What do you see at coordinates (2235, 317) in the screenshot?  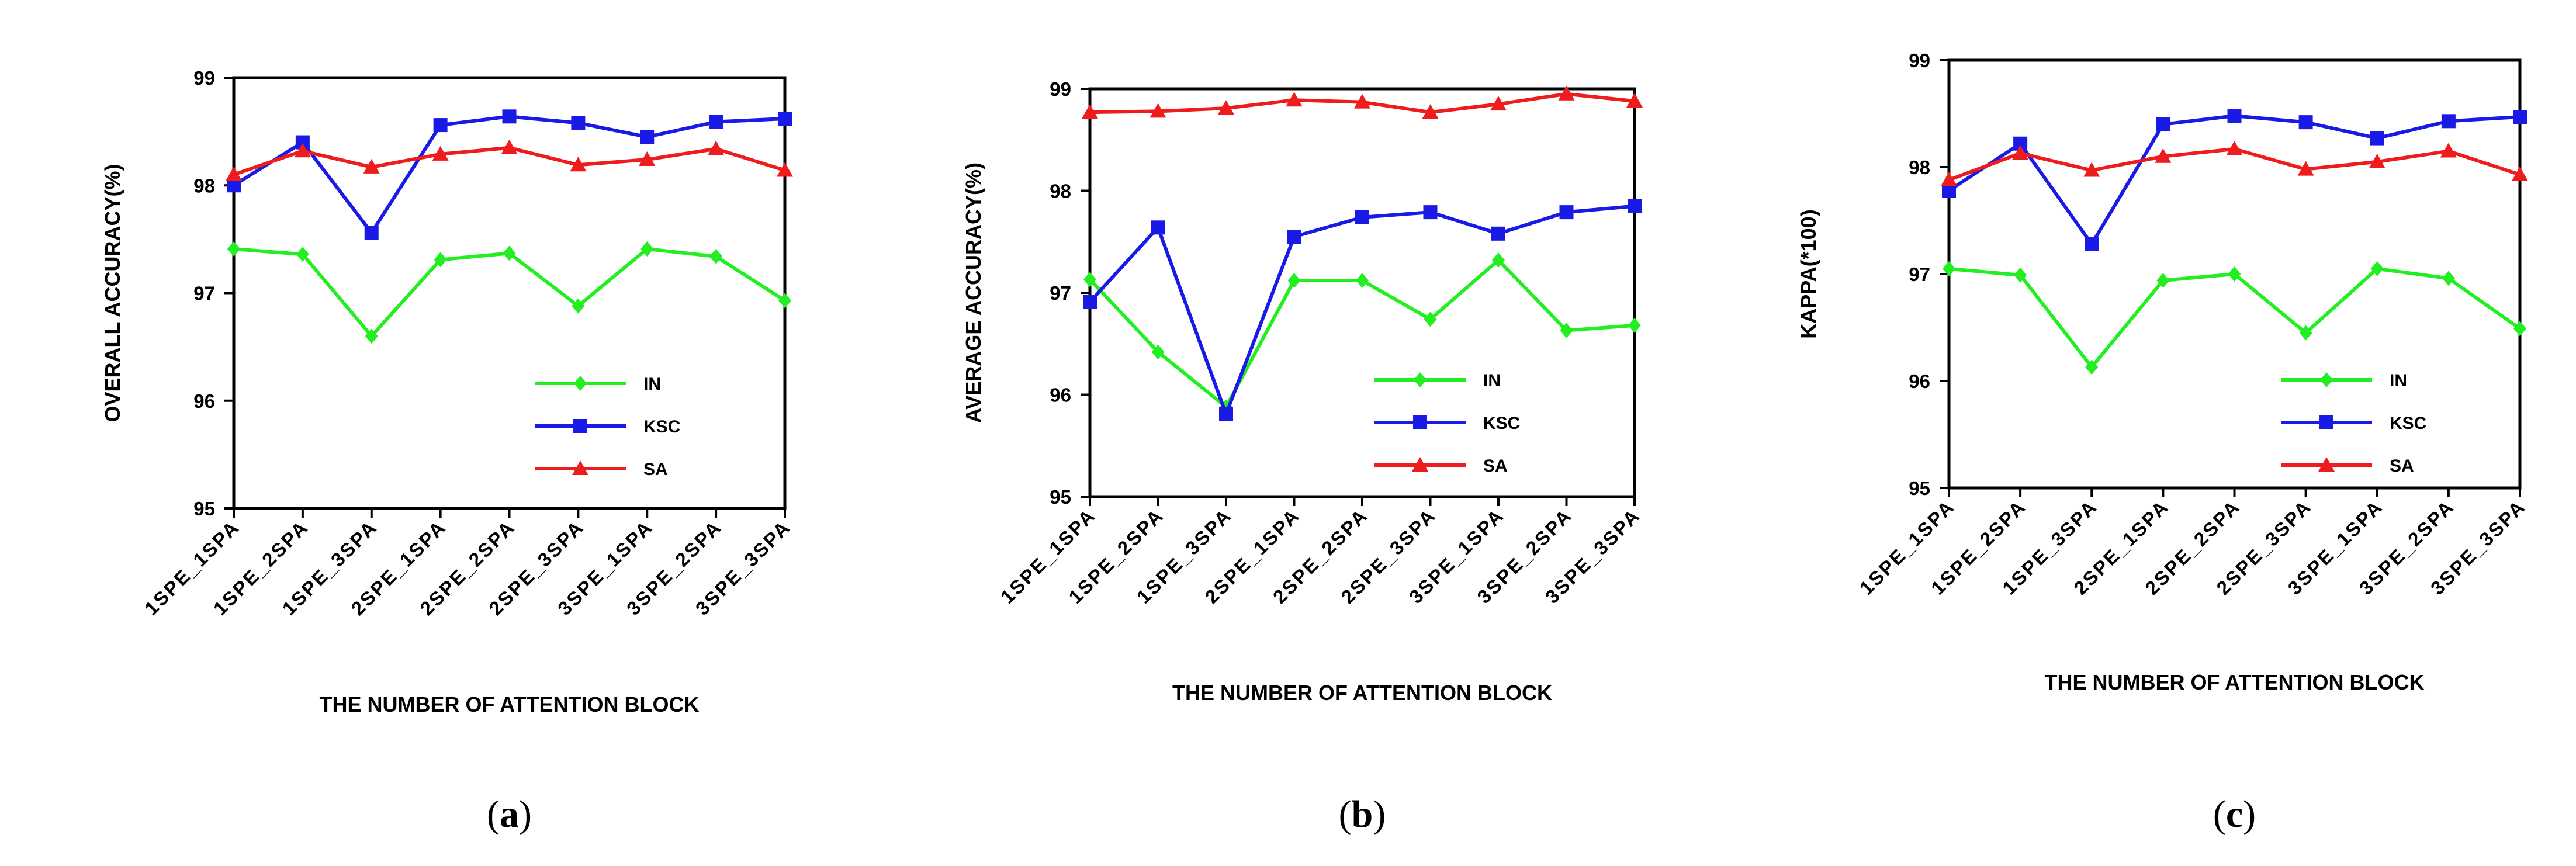 I see `series-line-in` at bounding box center [2235, 317].